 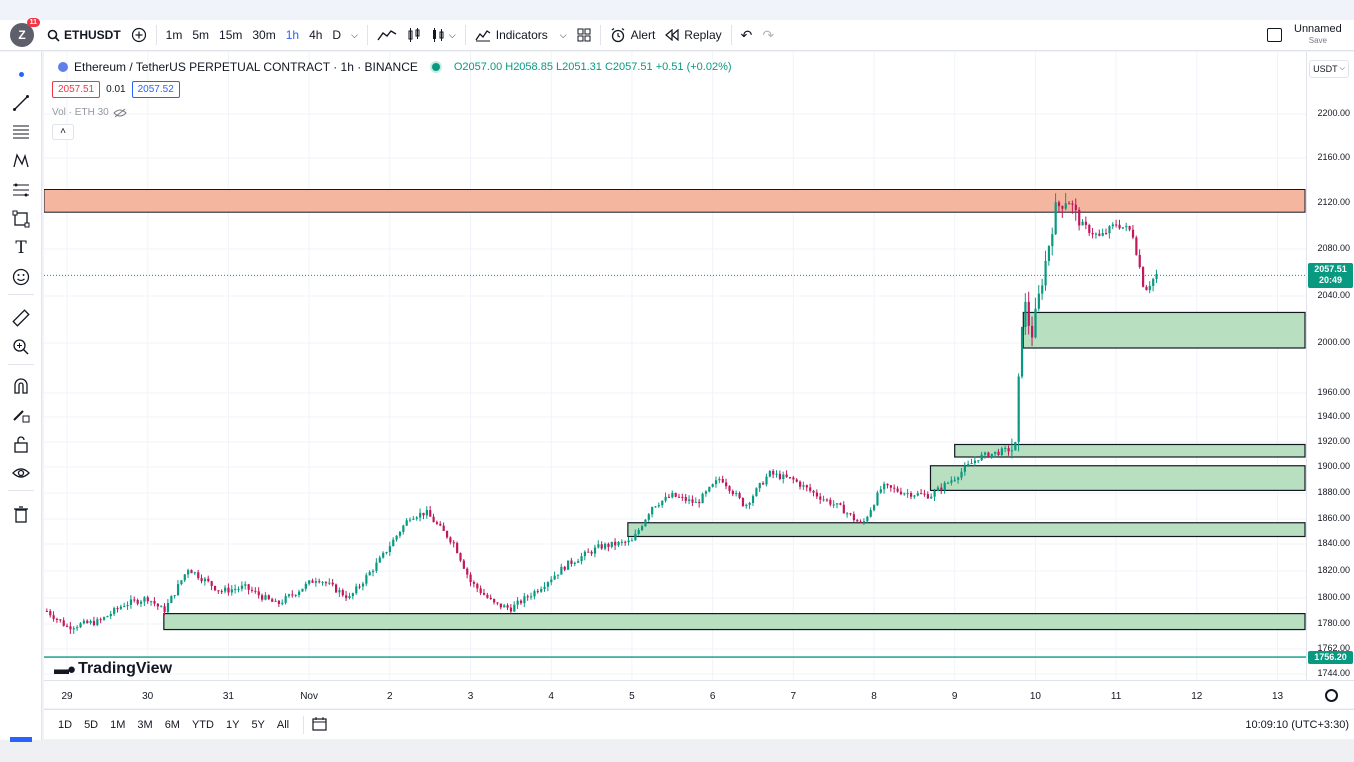 What do you see at coordinates (155, 89) in the screenshot?
I see `buy-button: 2057.52` at bounding box center [155, 89].